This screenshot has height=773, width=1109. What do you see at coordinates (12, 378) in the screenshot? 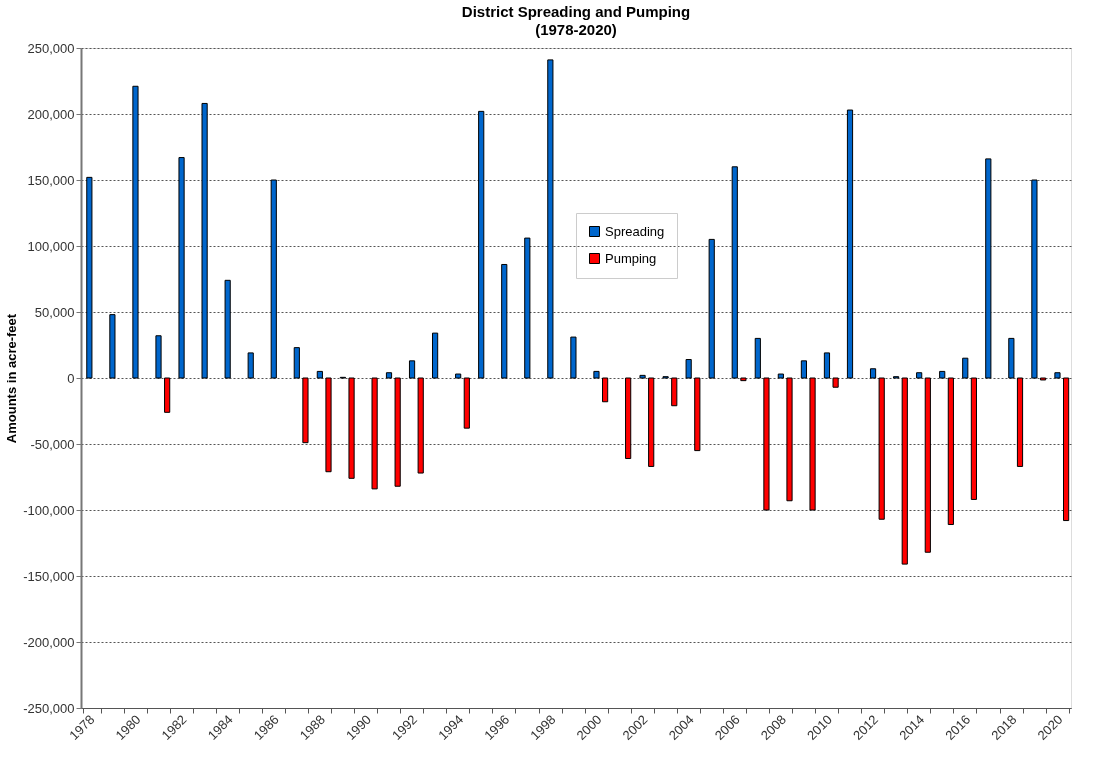
I see `y-axis-title: Amounts in acre-feet` at bounding box center [12, 378].